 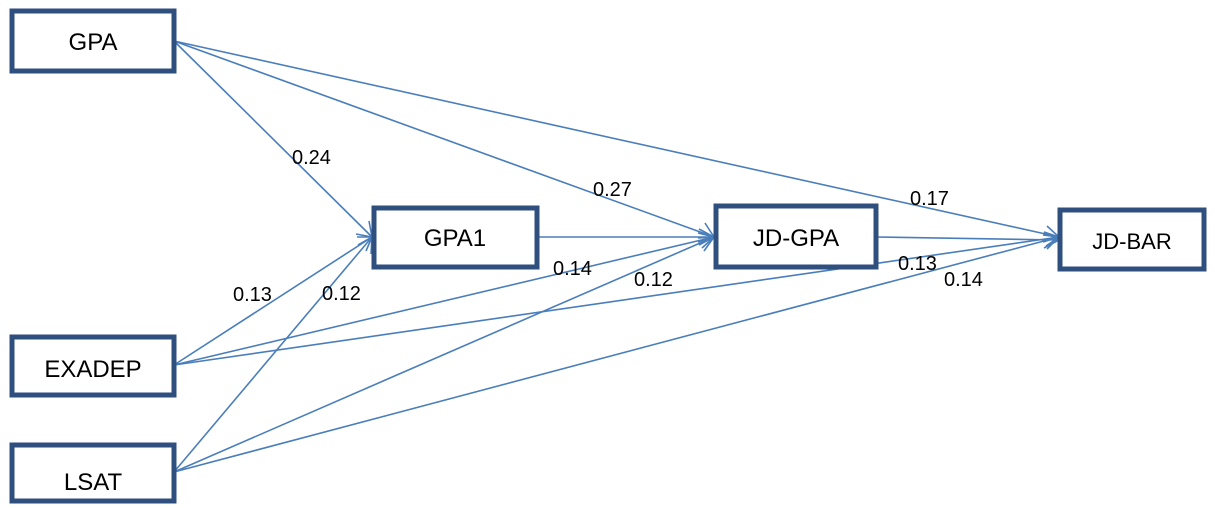 I want to click on label-gpa-jdgpa: 0.27, so click(x=612, y=190).